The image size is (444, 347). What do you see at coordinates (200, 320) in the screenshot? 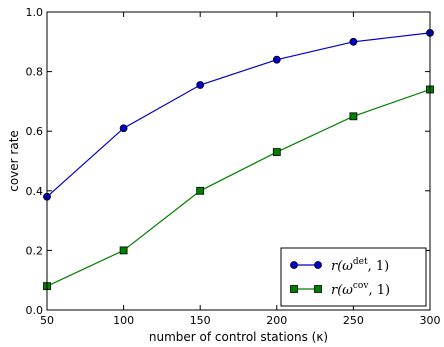
I see `x-tick-label: 150` at bounding box center [200, 320].